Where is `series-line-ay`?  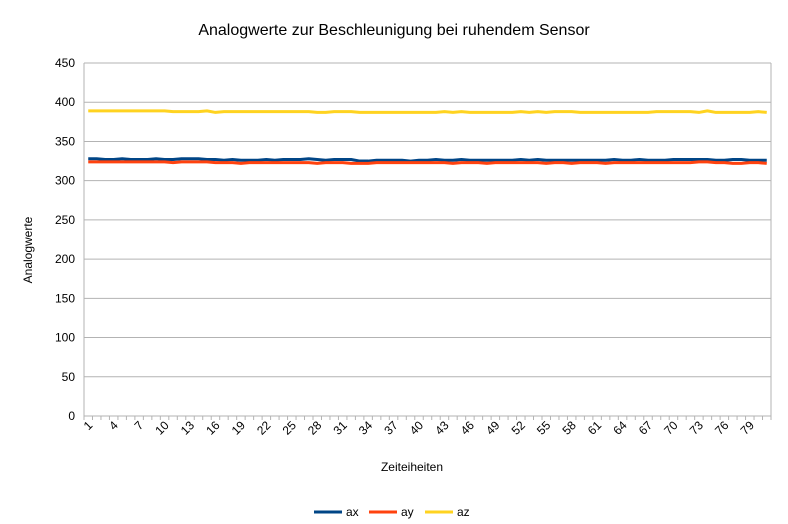 series-line-ay is located at coordinates (427, 162).